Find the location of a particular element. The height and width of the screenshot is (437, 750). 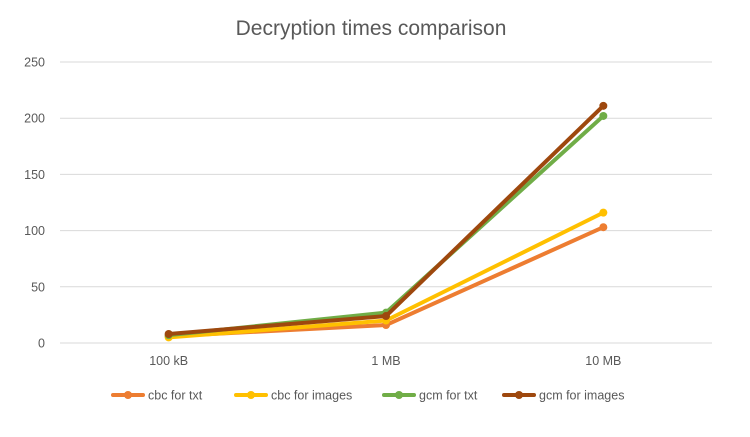

legend-item: gcm for txt is located at coordinates (430, 396).